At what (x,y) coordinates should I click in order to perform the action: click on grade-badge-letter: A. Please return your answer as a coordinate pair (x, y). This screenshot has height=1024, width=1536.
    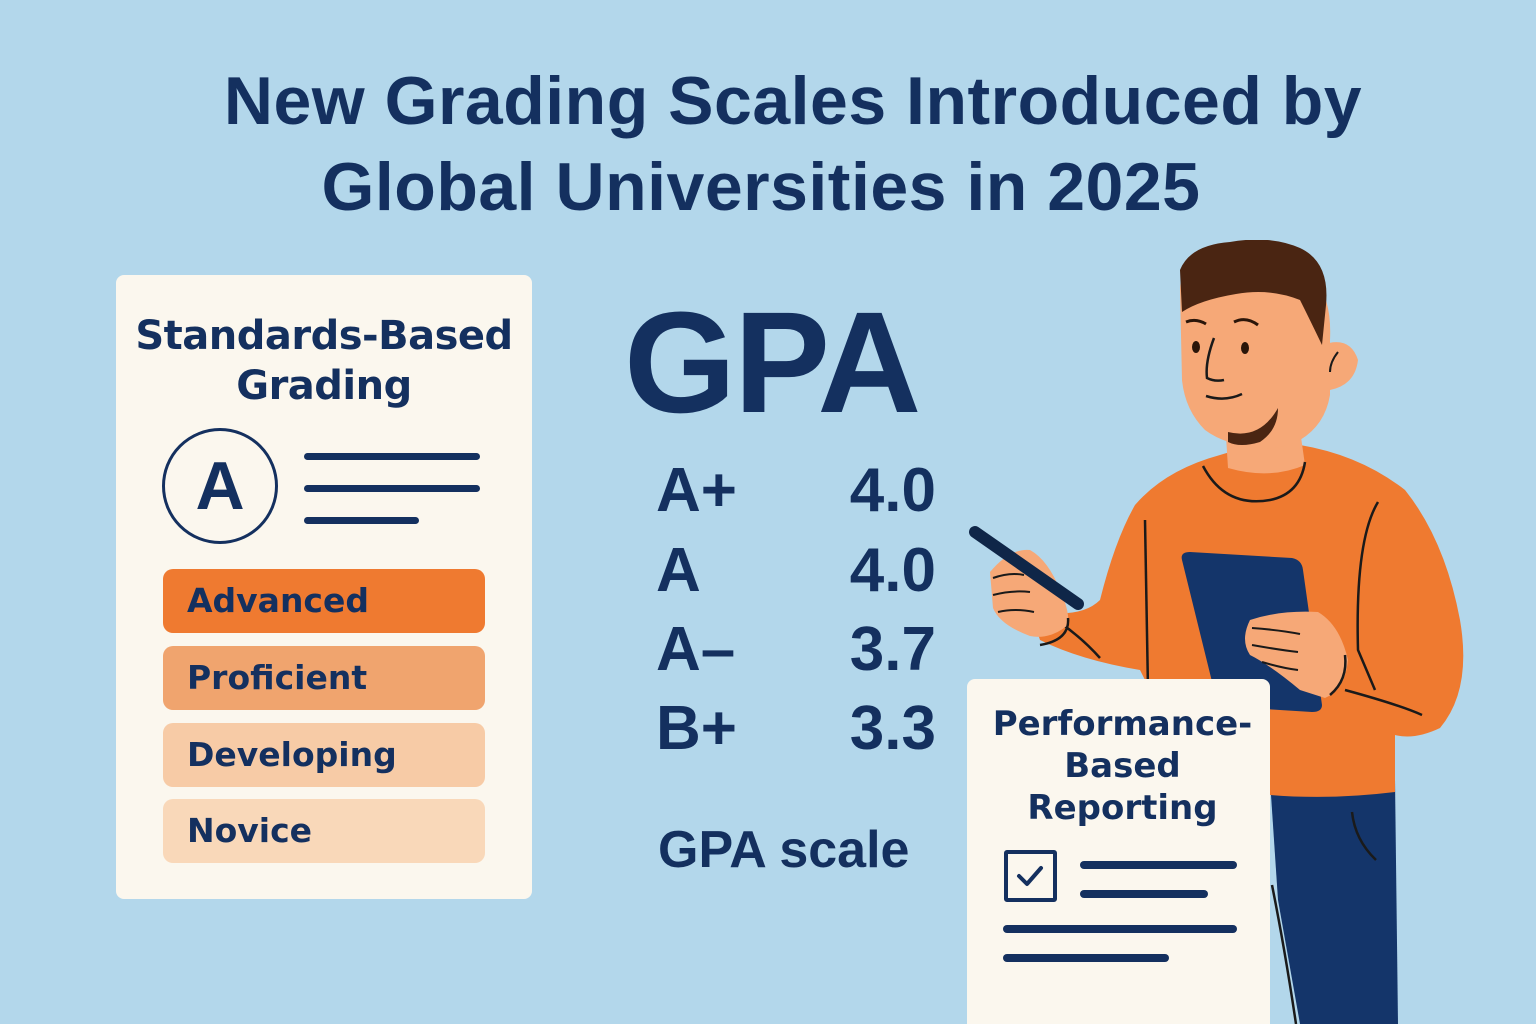
    Looking at the image, I should click on (220, 486).